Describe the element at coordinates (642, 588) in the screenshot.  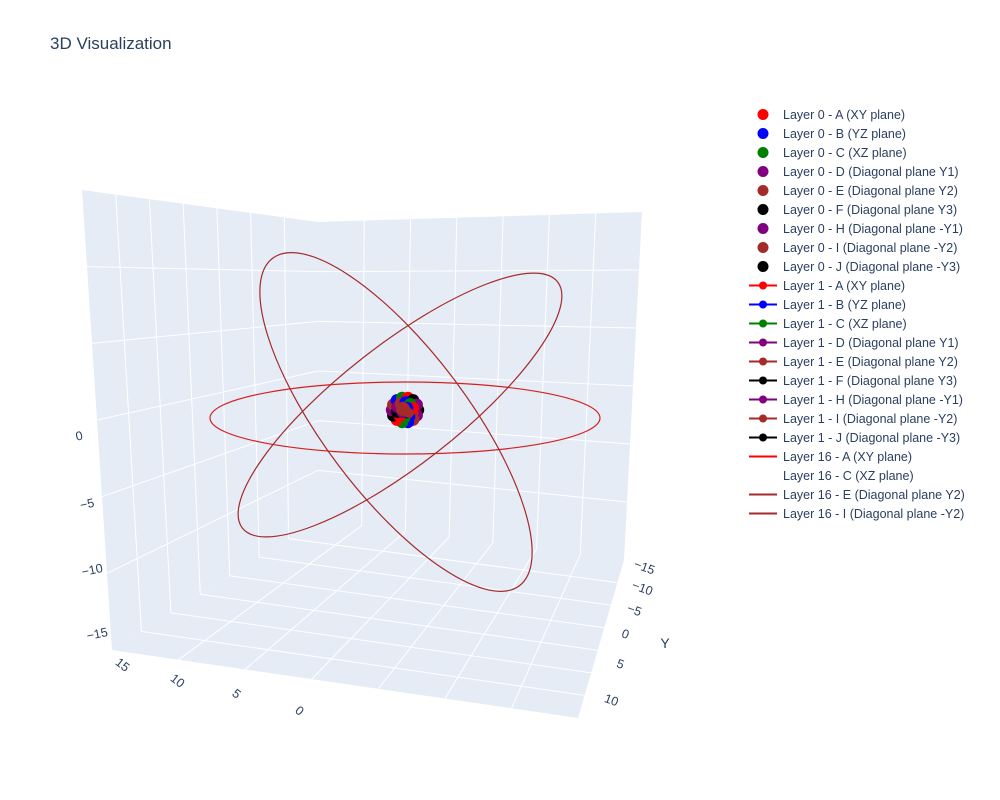
I see `y-tick-label: −10` at that location.